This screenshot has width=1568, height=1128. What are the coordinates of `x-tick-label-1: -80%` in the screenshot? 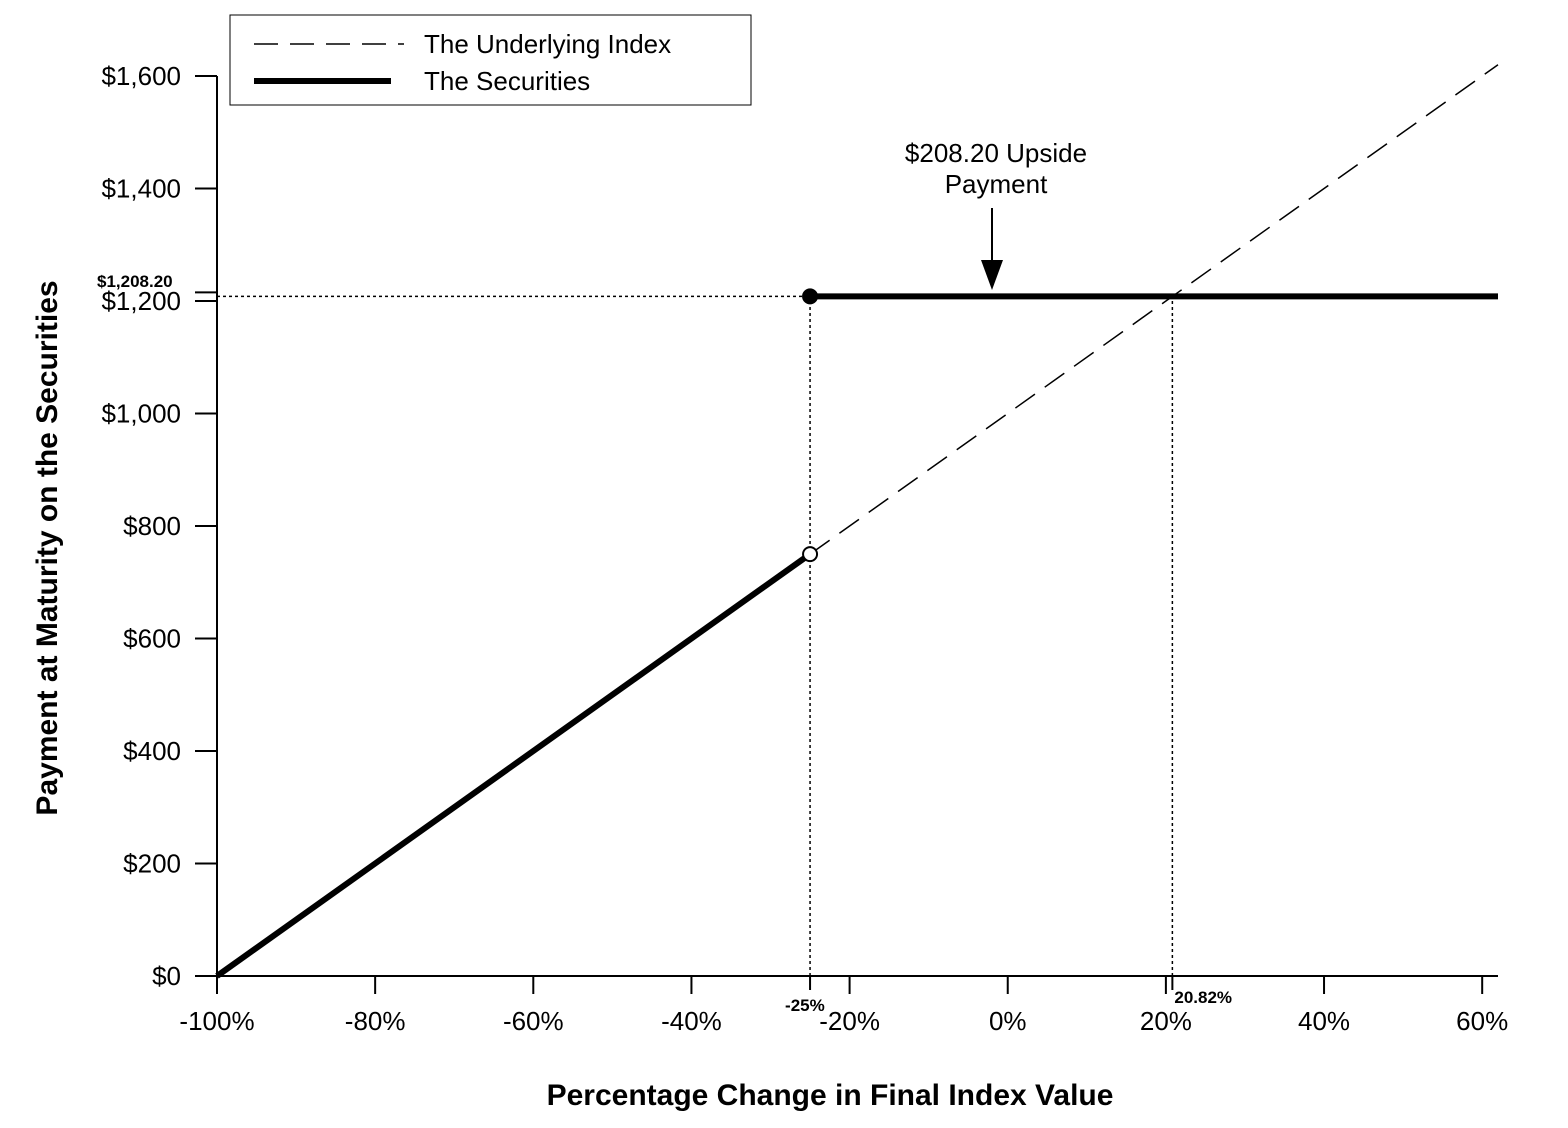 It's located at (375, 1021).